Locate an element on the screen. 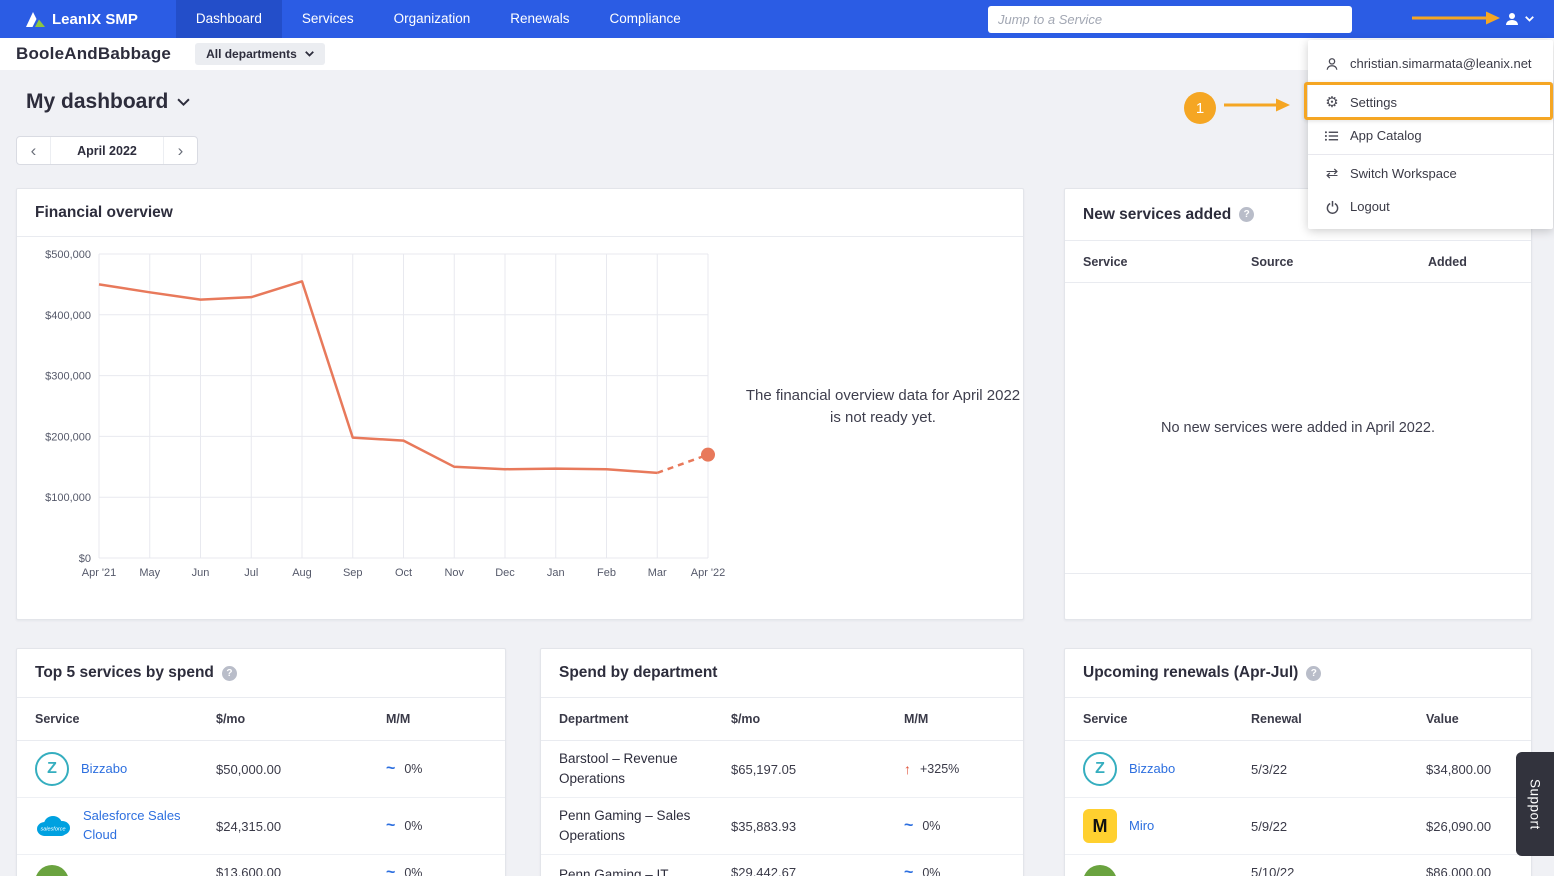 Image resolution: width=1554 pixels, height=876 pixels. col-value: Value is located at coordinates (1442, 719).